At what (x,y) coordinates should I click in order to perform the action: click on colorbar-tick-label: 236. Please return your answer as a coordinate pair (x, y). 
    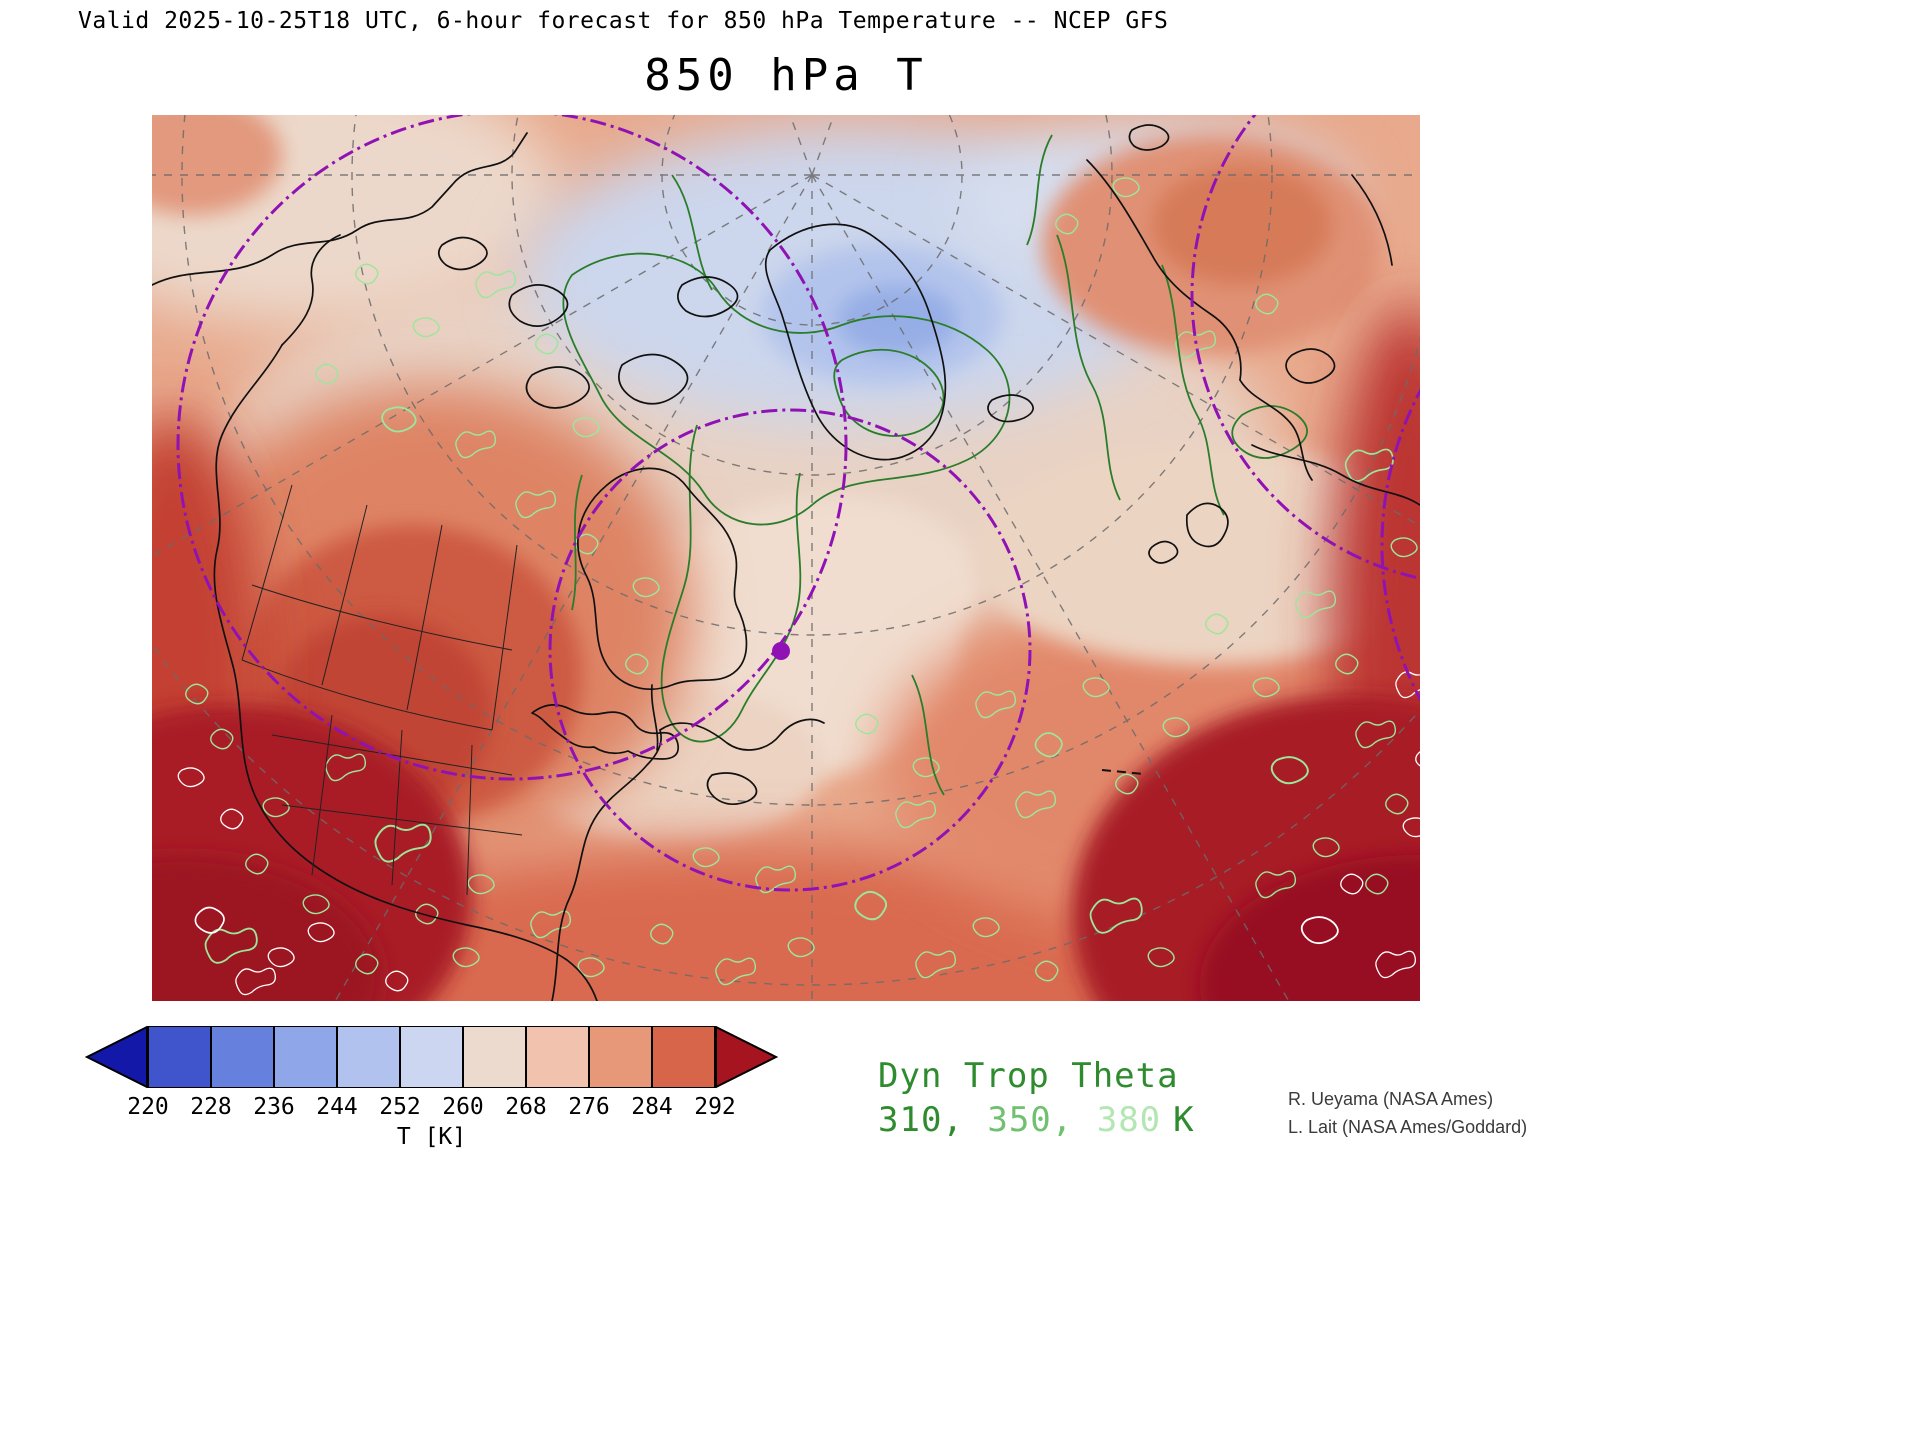
    Looking at the image, I should click on (274, 1107).